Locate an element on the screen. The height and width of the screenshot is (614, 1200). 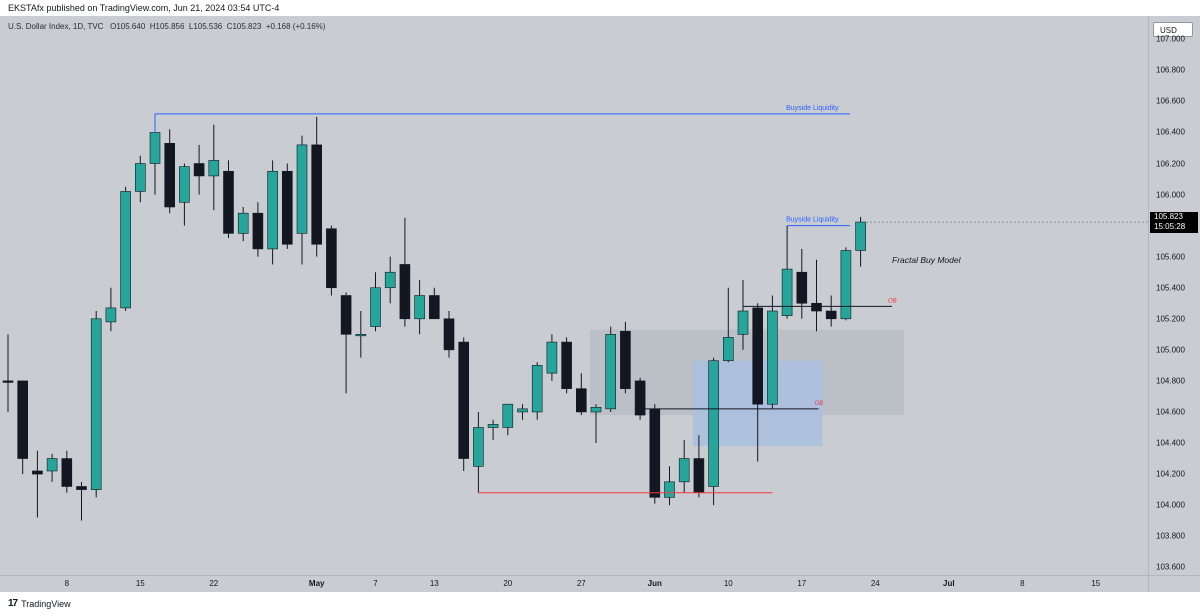
time-tick: 15 is located at coordinates (140, 583).